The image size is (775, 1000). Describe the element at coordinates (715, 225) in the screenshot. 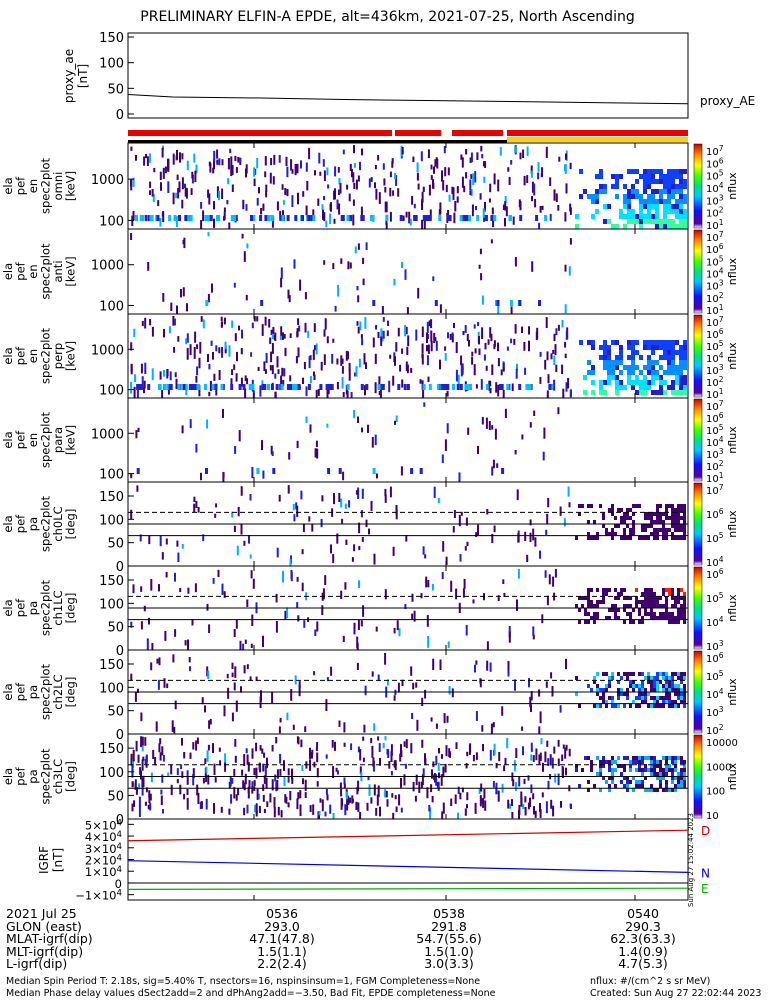

I see `colorbar-tick-label: 10¹` at that location.